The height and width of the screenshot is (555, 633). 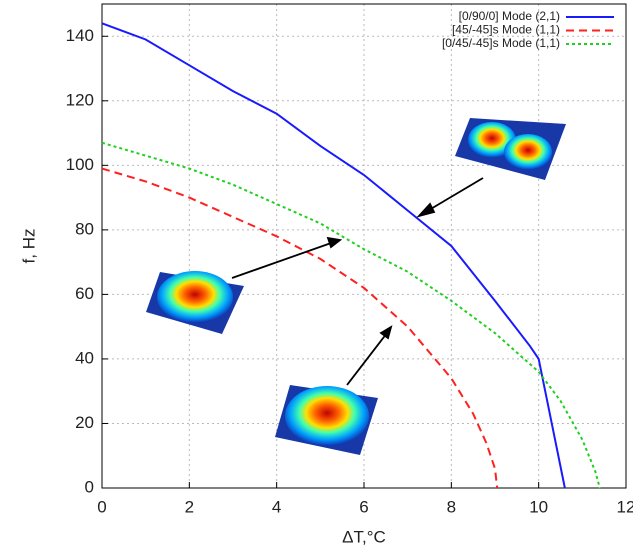 What do you see at coordinates (276, 506) in the screenshot?
I see `x-tick-label: 4` at bounding box center [276, 506].